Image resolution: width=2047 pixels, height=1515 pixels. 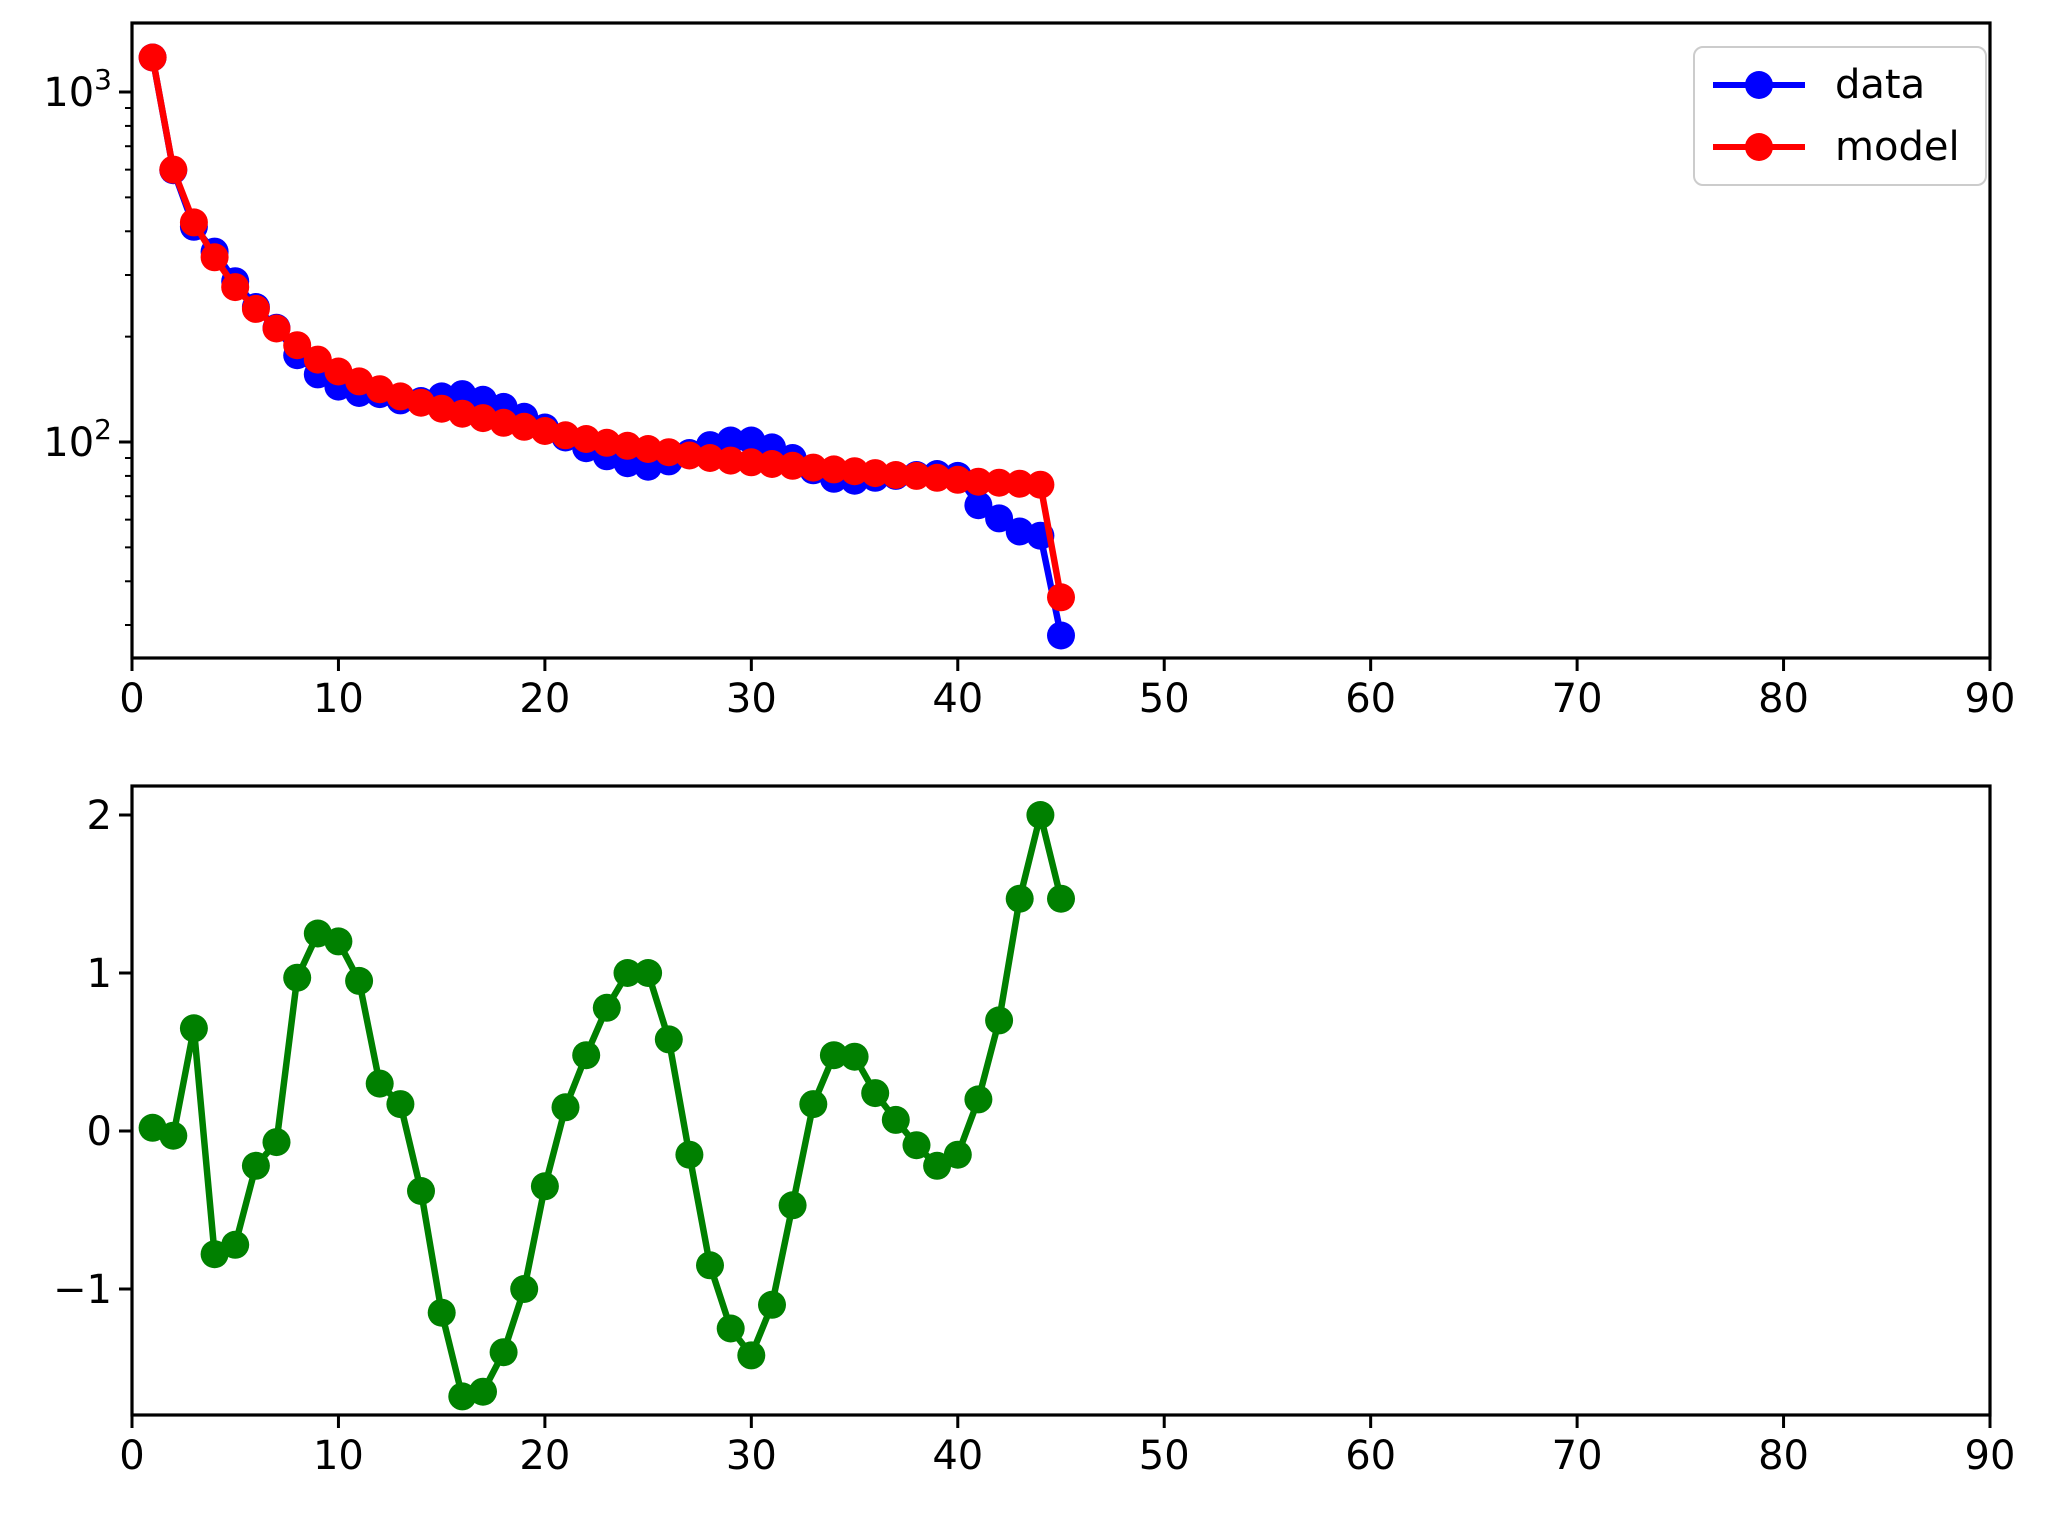 I want to click on x-tick-label: 20, so click(x=544, y=699).